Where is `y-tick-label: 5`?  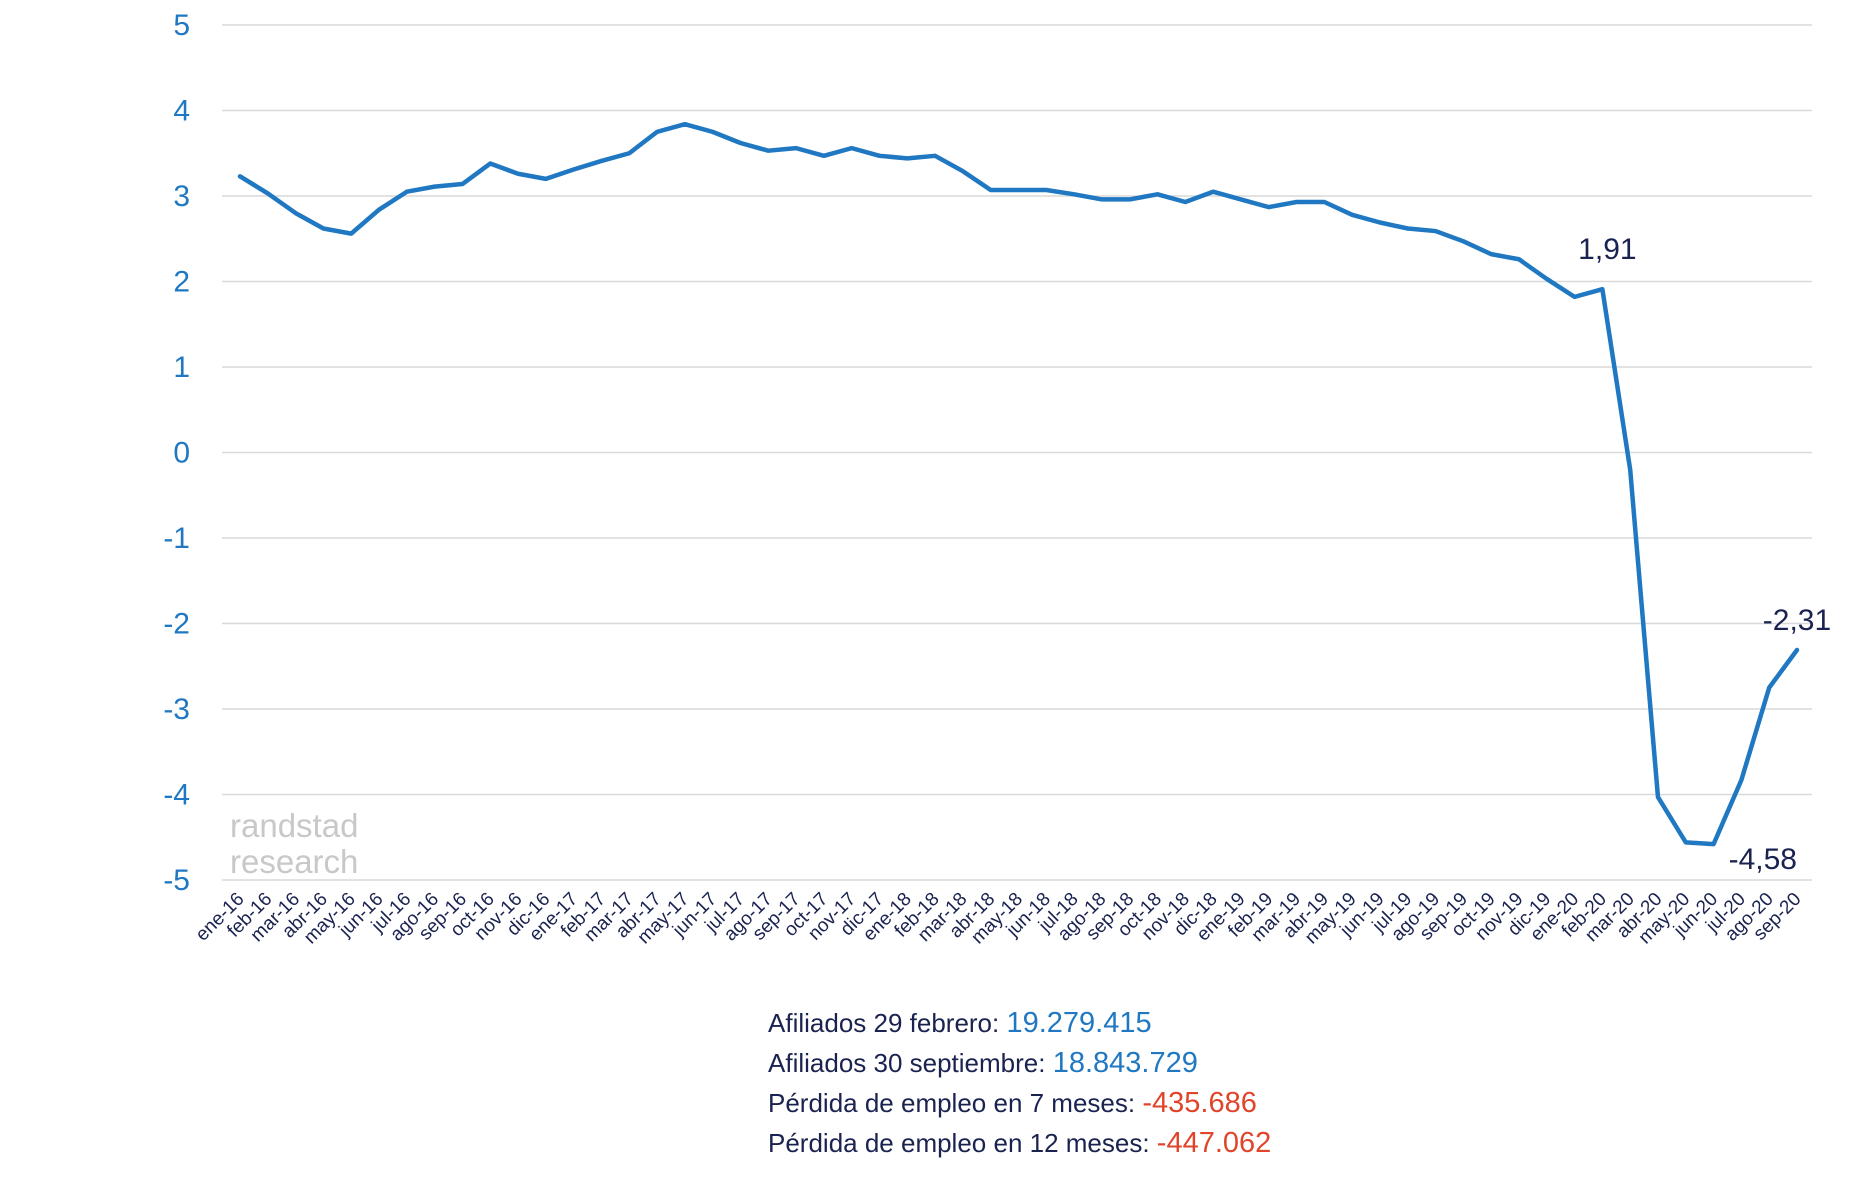 y-tick-label: 5 is located at coordinates (181, 25).